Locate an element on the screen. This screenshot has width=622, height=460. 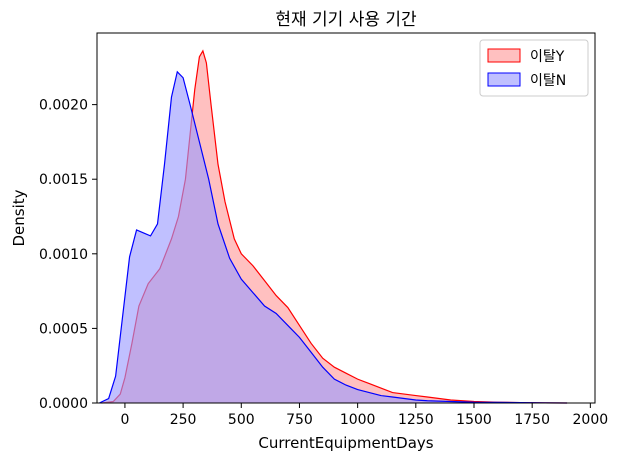
legend-label: 이탈N is located at coordinates (548, 81).